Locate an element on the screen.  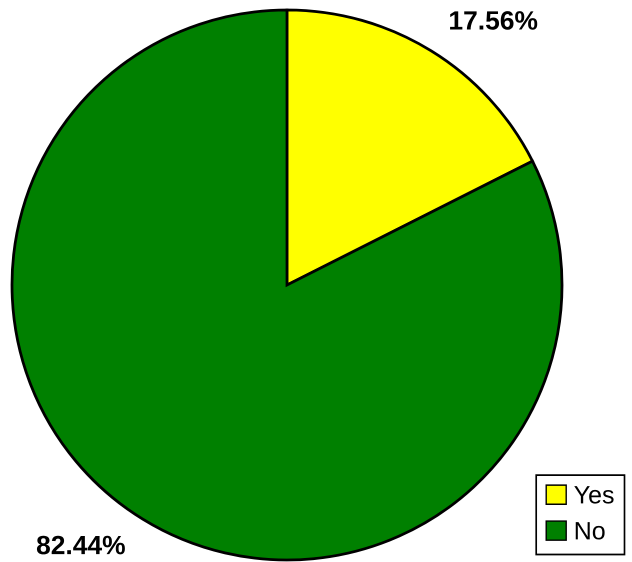
data-label: 17.56% is located at coordinates (494, 20).